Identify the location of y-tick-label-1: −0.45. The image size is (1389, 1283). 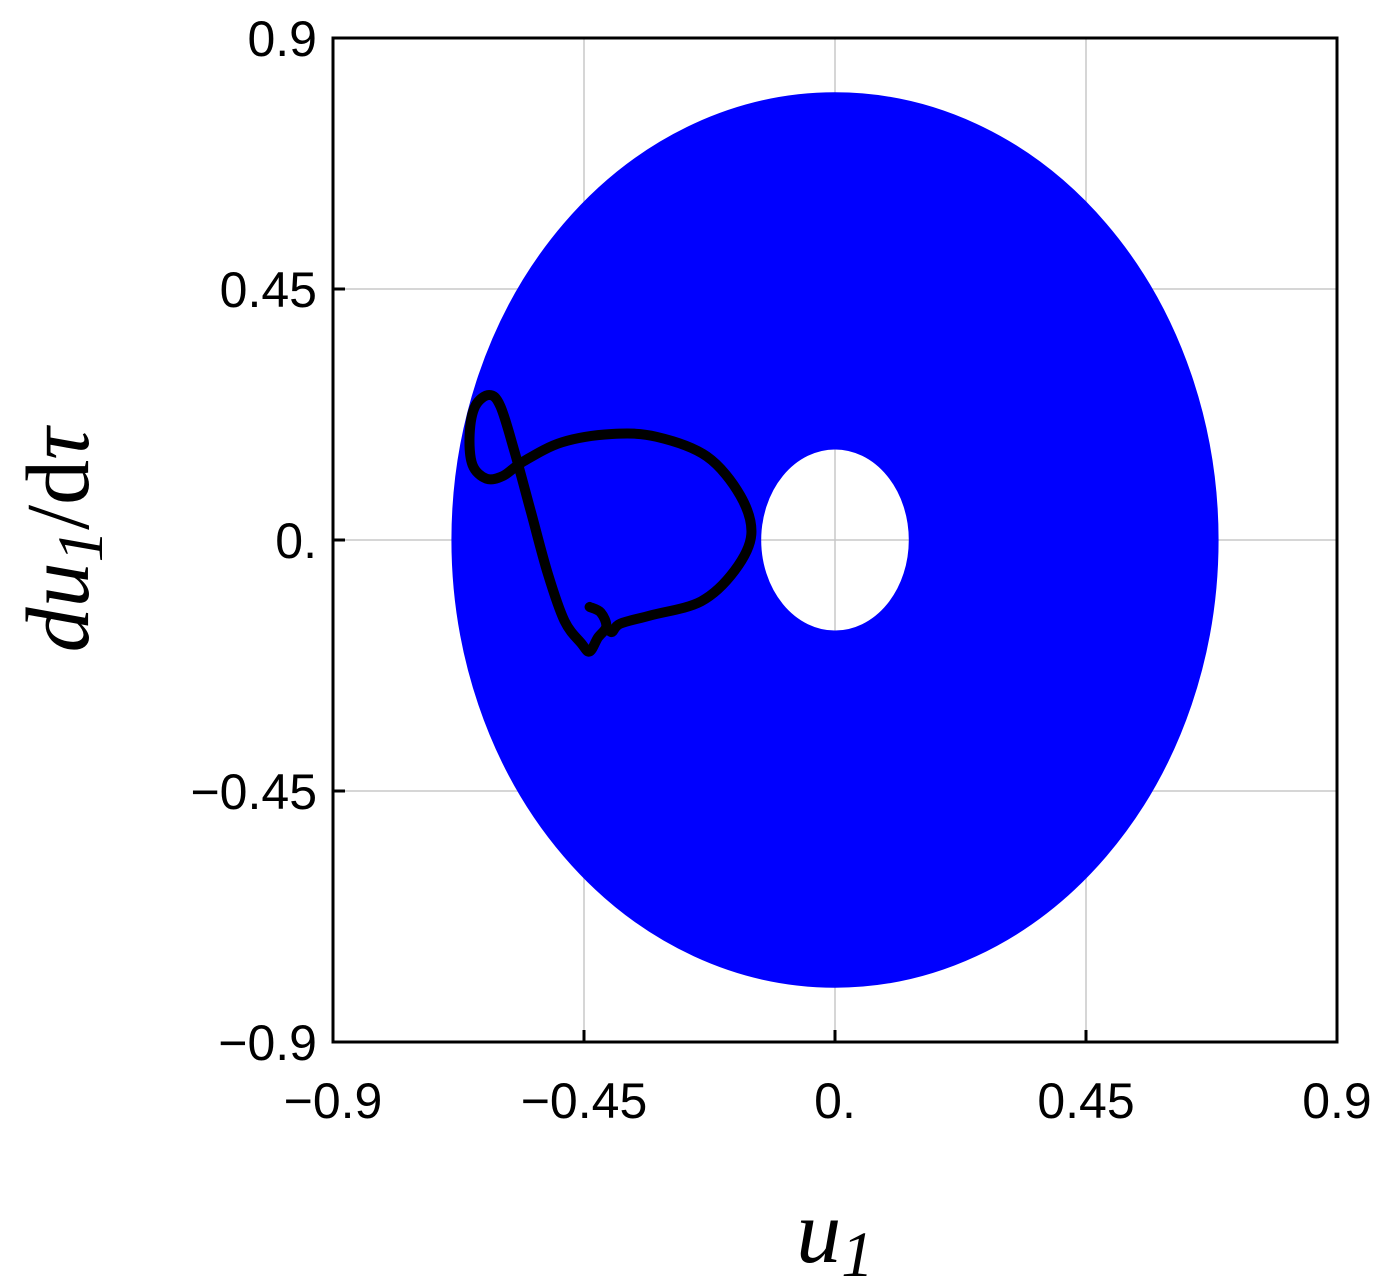
(253, 792).